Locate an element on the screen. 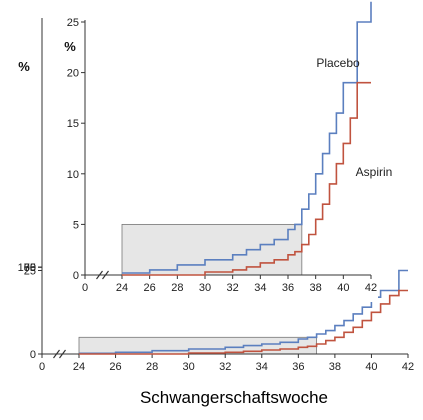  series-label-aspirin: Aspirin is located at coordinates (374, 172).